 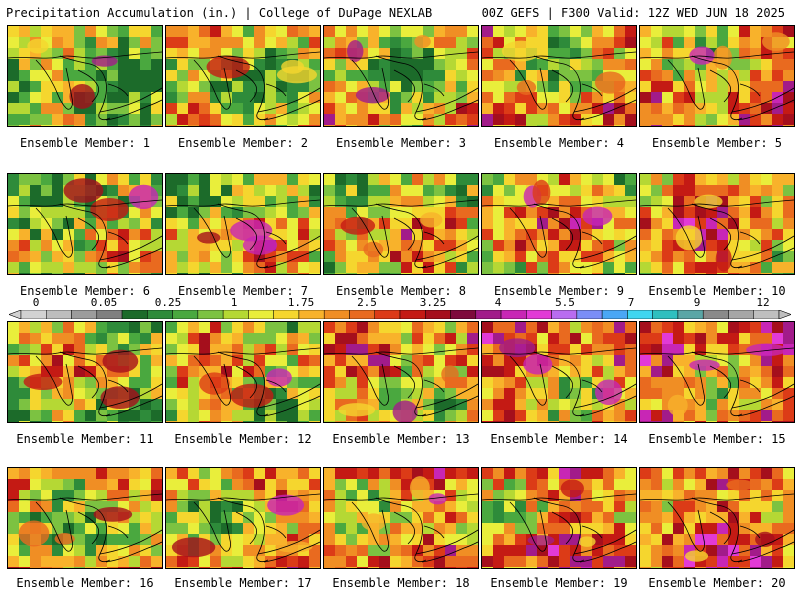 I want to click on member-label: Ensemble Member: 13, so click(x=401, y=439).